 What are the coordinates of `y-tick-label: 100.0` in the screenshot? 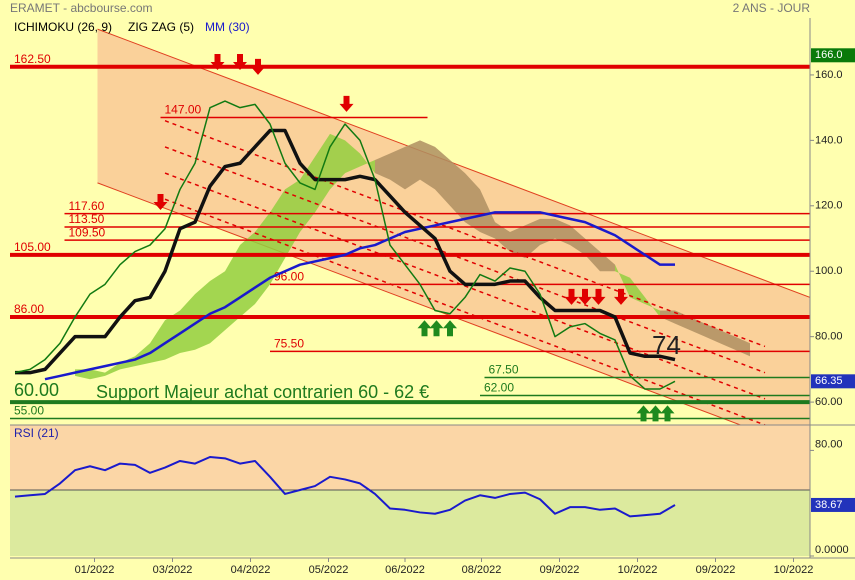 It's located at (829, 271).